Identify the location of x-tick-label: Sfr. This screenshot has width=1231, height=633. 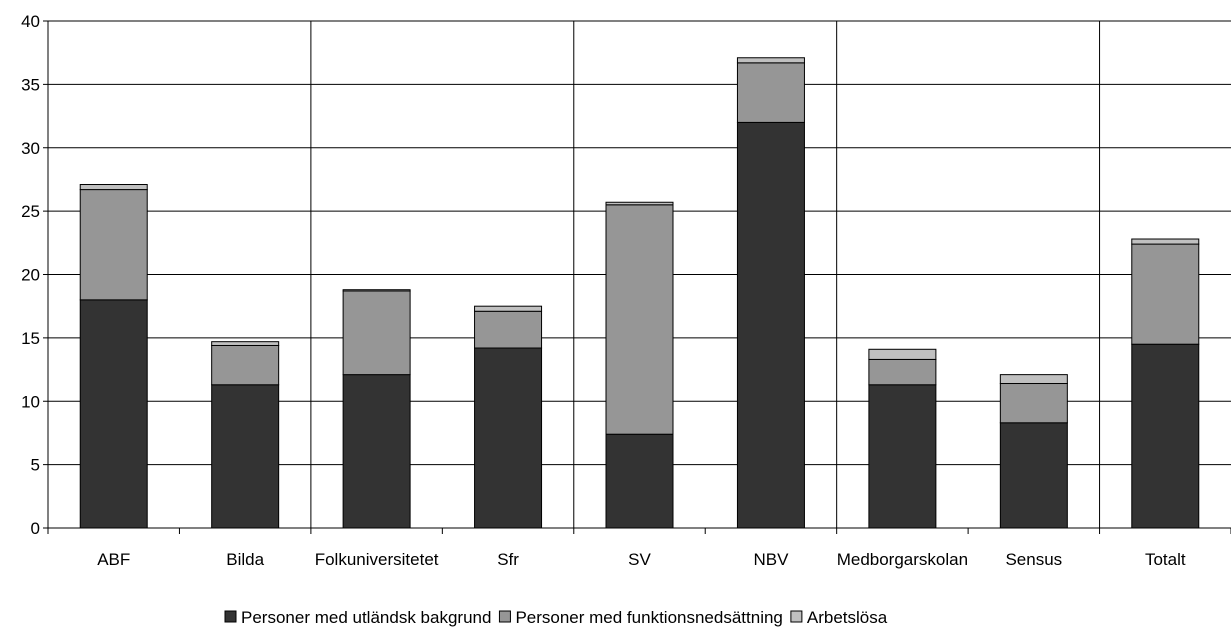
(508, 559).